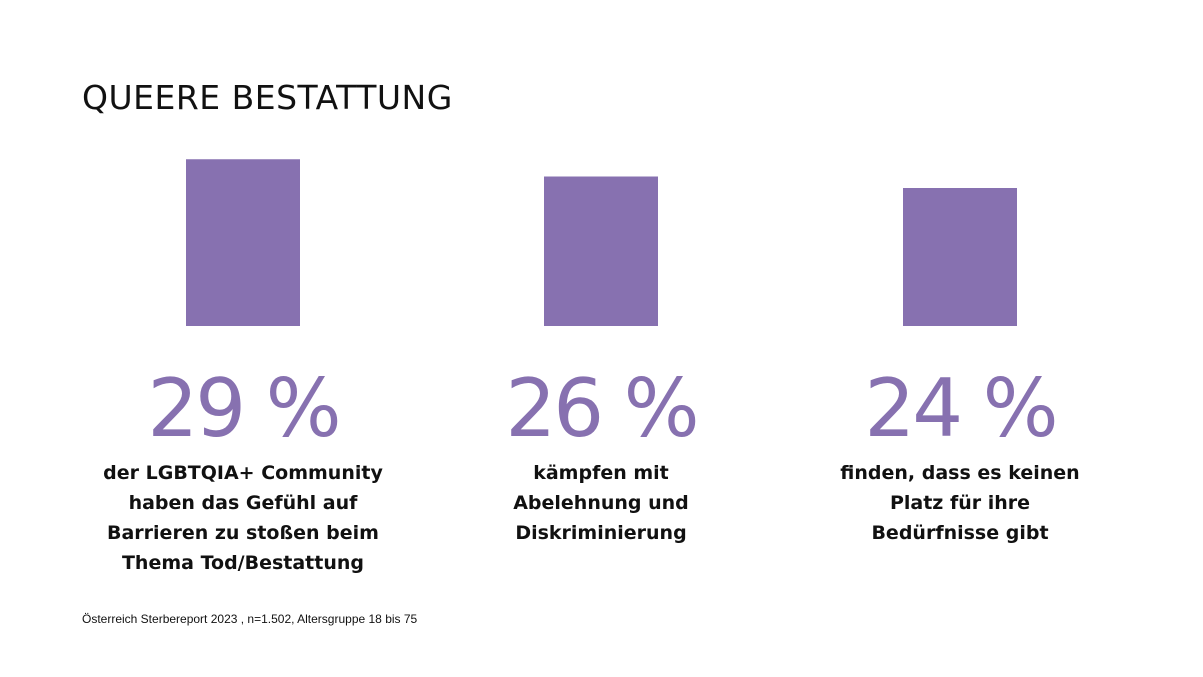 The image size is (1203, 677). I want to click on value-label-29: 29 %, so click(244, 408).